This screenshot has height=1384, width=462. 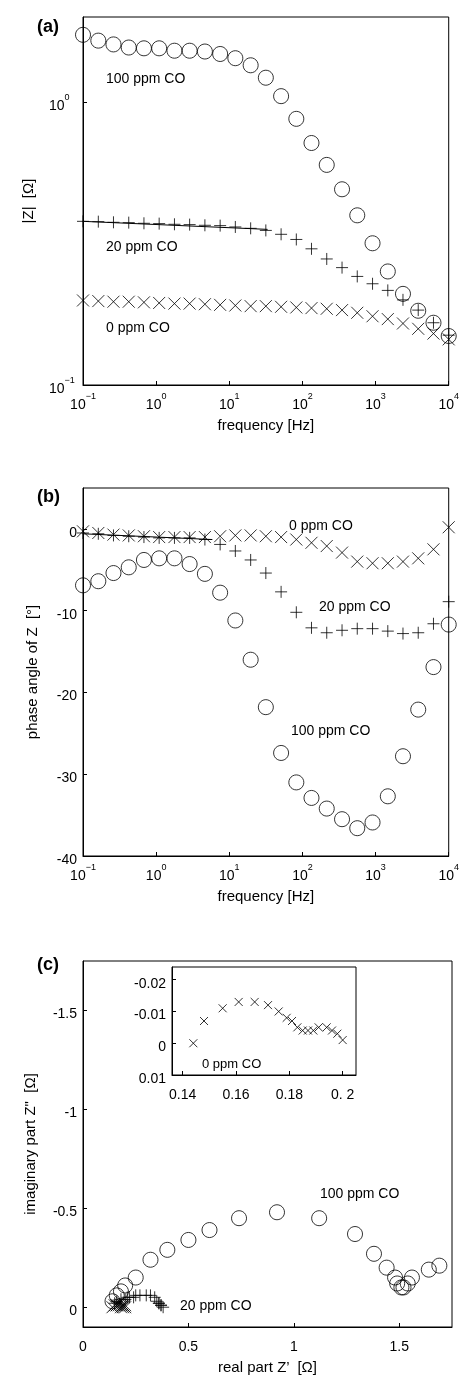 I want to click on x-axis-title: real part Z’ [Ω], so click(x=267, y=1366).